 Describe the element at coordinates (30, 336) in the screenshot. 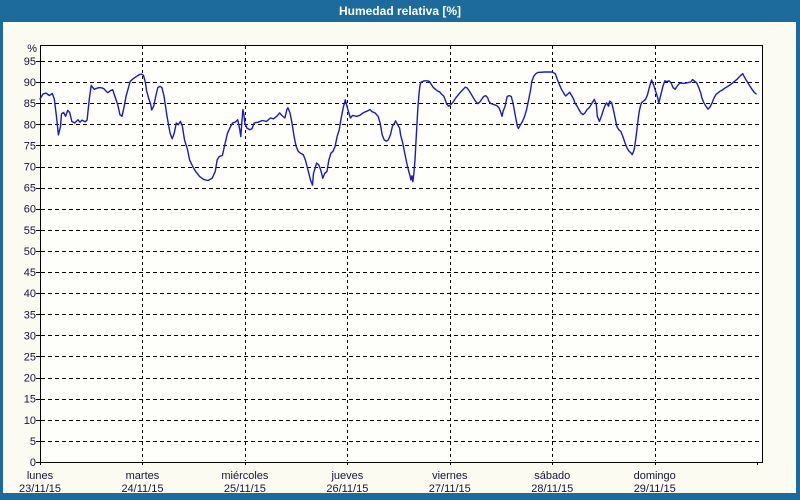

I see `svg-text: 30` at that location.